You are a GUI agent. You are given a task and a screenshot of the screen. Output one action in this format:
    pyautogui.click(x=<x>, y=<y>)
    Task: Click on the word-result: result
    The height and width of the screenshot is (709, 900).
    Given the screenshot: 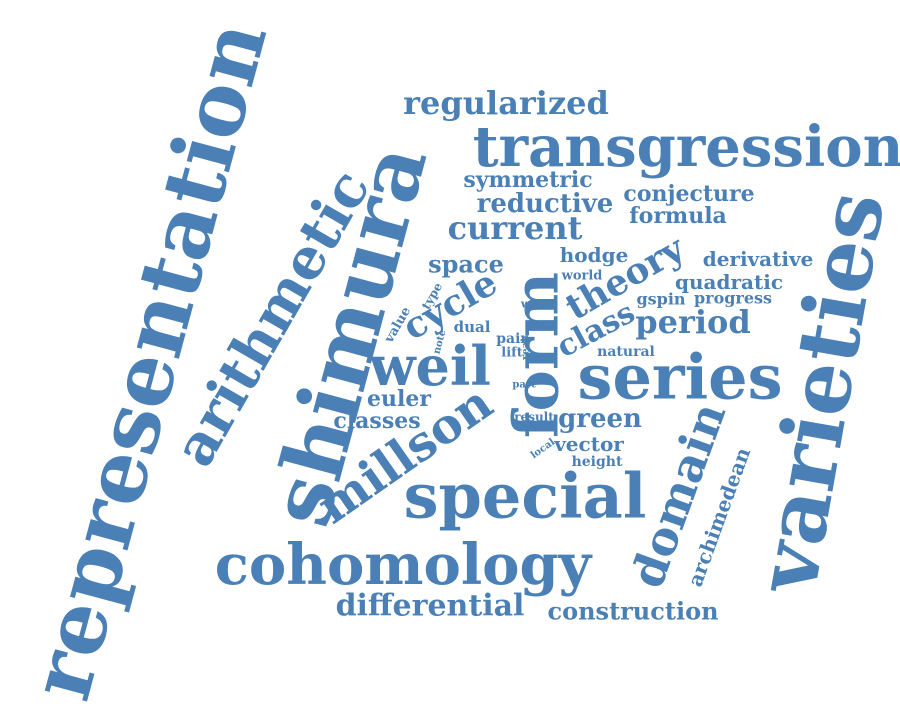 What is the action you would take?
    pyautogui.click(x=534, y=417)
    